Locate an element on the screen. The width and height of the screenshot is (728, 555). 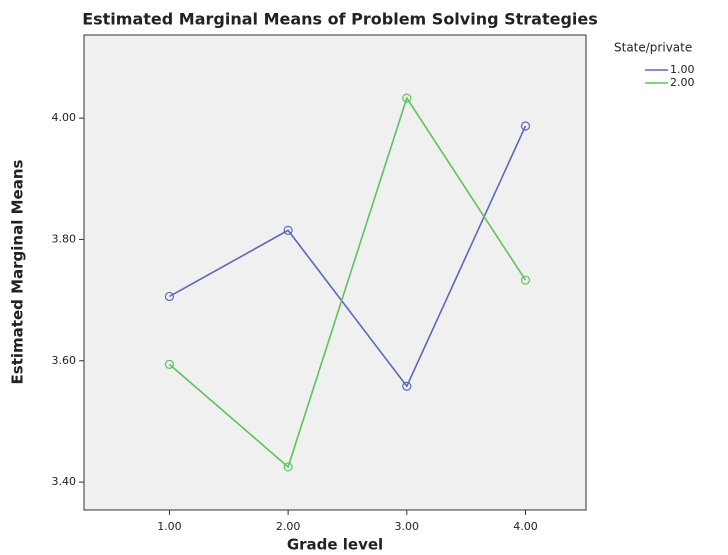
x-tick-label: 4.00 is located at coordinates (525, 526).